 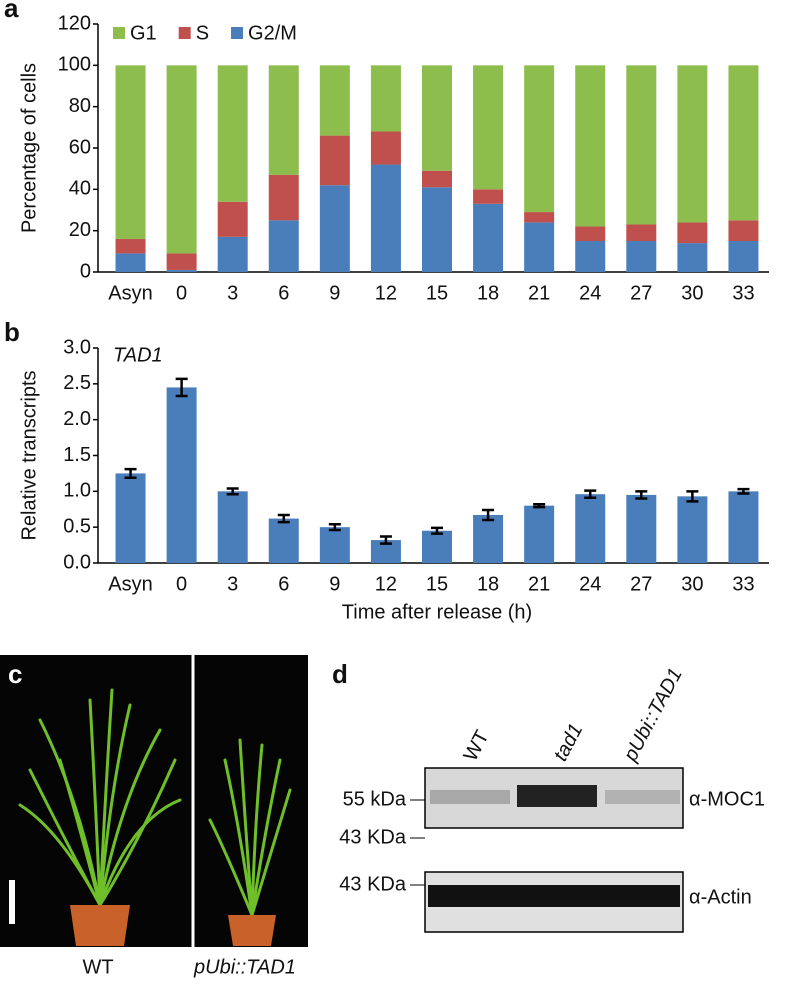 I want to click on legend-label: S, so click(x=202, y=33).